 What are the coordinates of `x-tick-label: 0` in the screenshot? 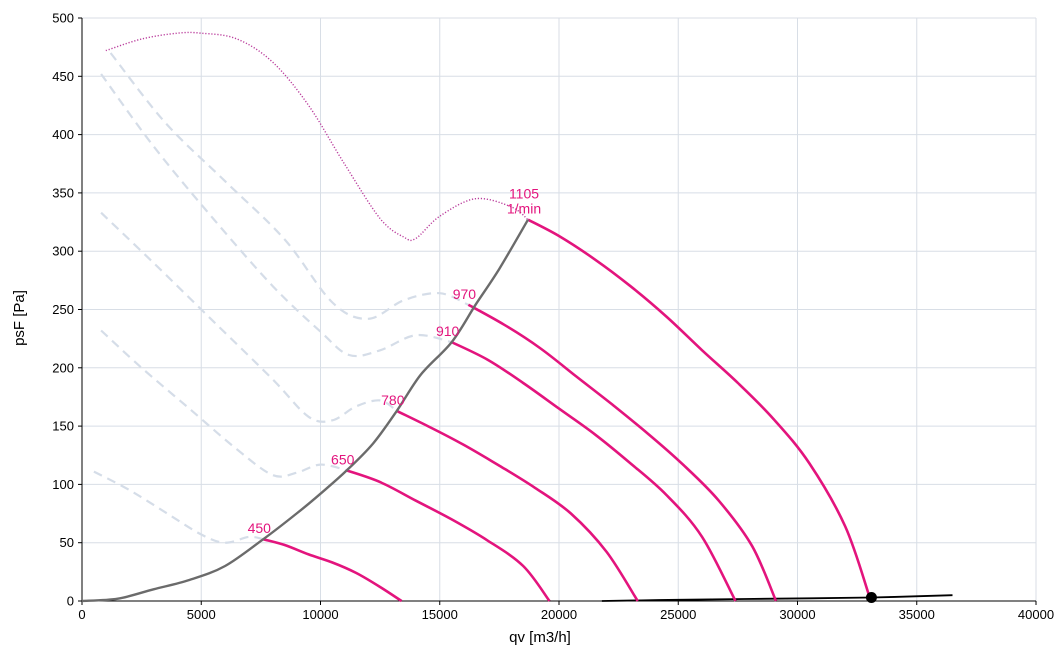 It's located at (81, 614).